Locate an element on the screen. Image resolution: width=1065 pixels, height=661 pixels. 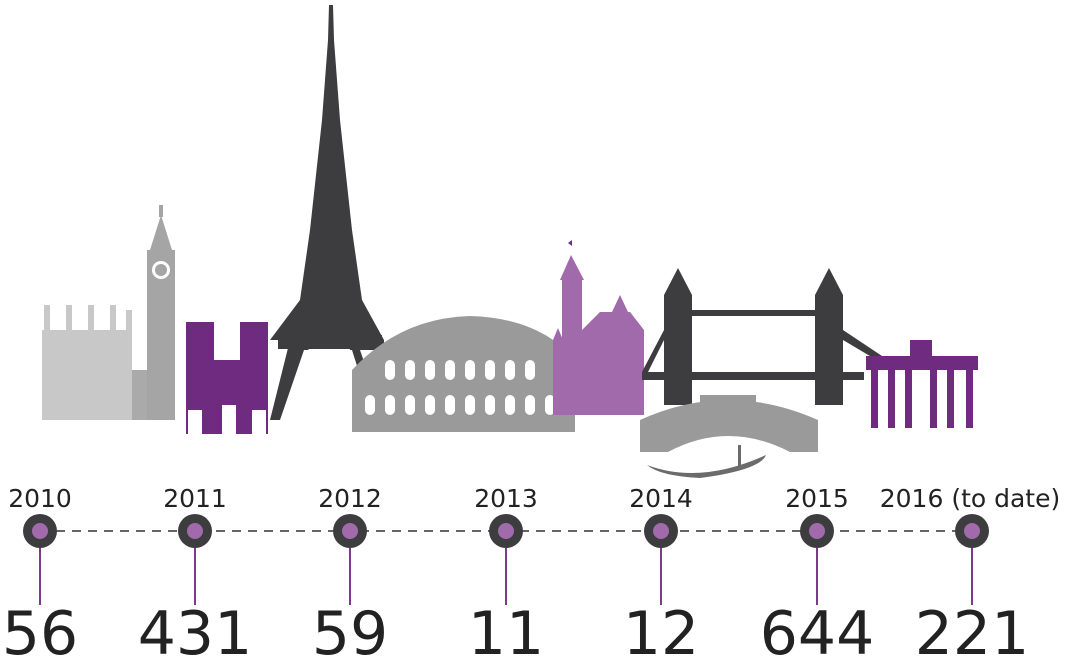
colosseum is located at coordinates (463, 374).